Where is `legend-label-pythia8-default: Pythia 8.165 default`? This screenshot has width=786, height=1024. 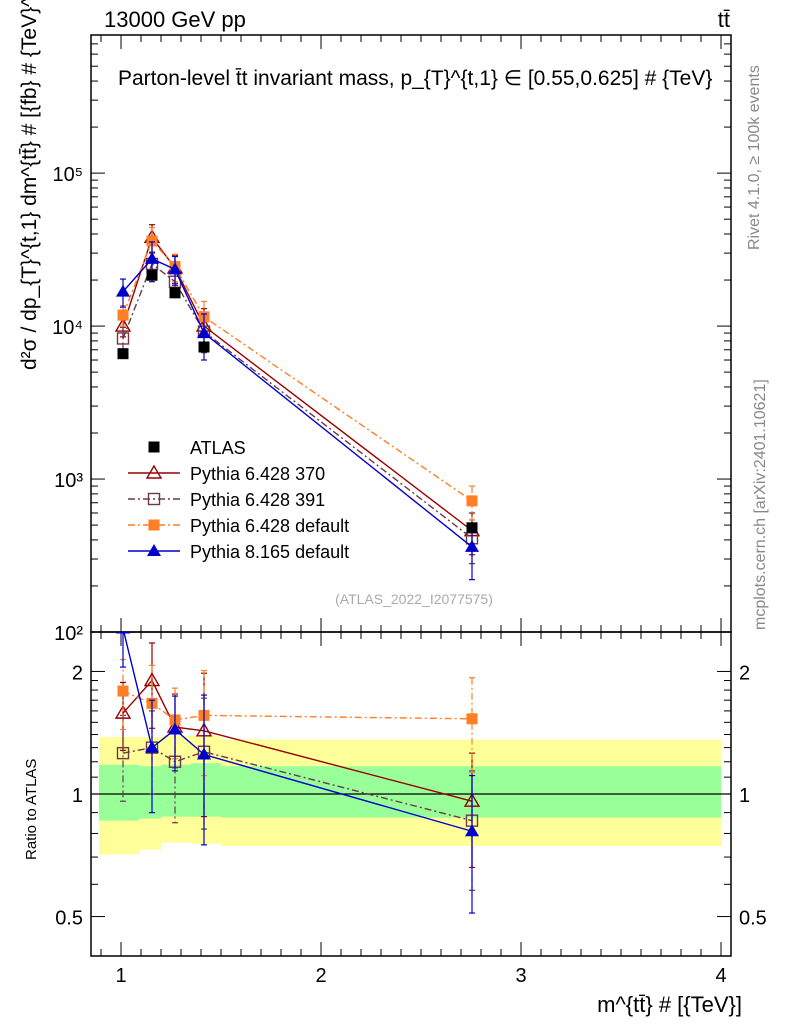
legend-label-pythia8-default: Pythia 8.165 default is located at coordinates (269, 552).